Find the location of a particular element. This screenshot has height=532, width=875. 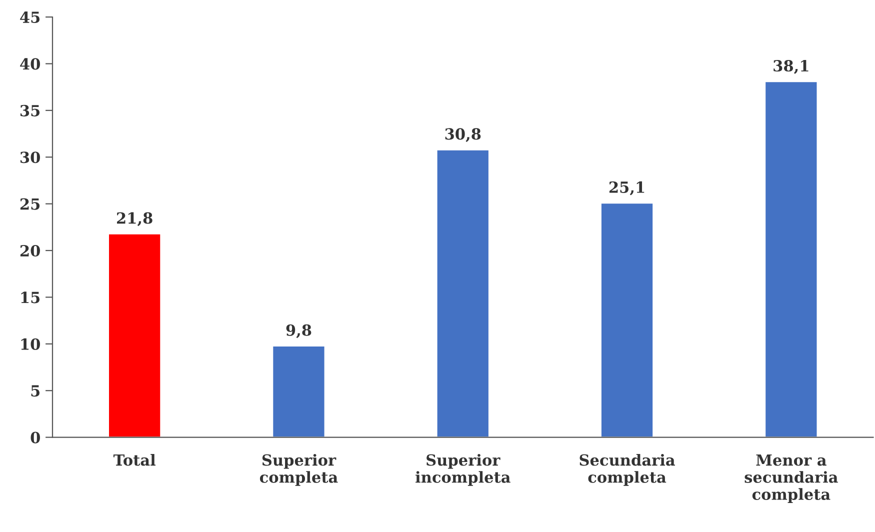

y-tick-label: 20 is located at coordinates (30, 250).